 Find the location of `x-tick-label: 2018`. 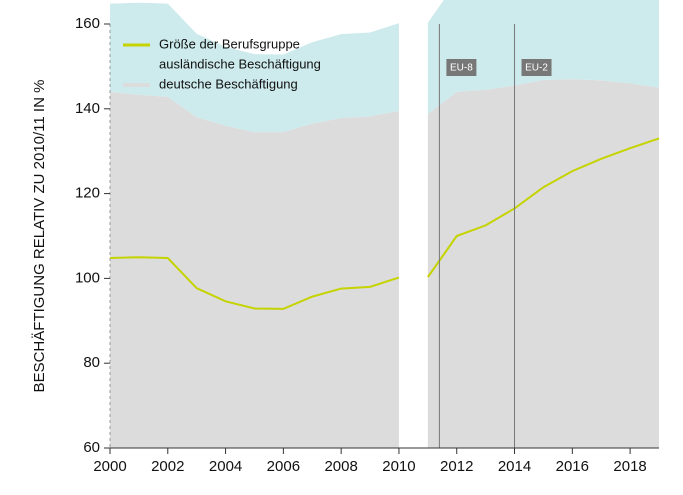

x-tick-label: 2018 is located at coordinates (629, 466).